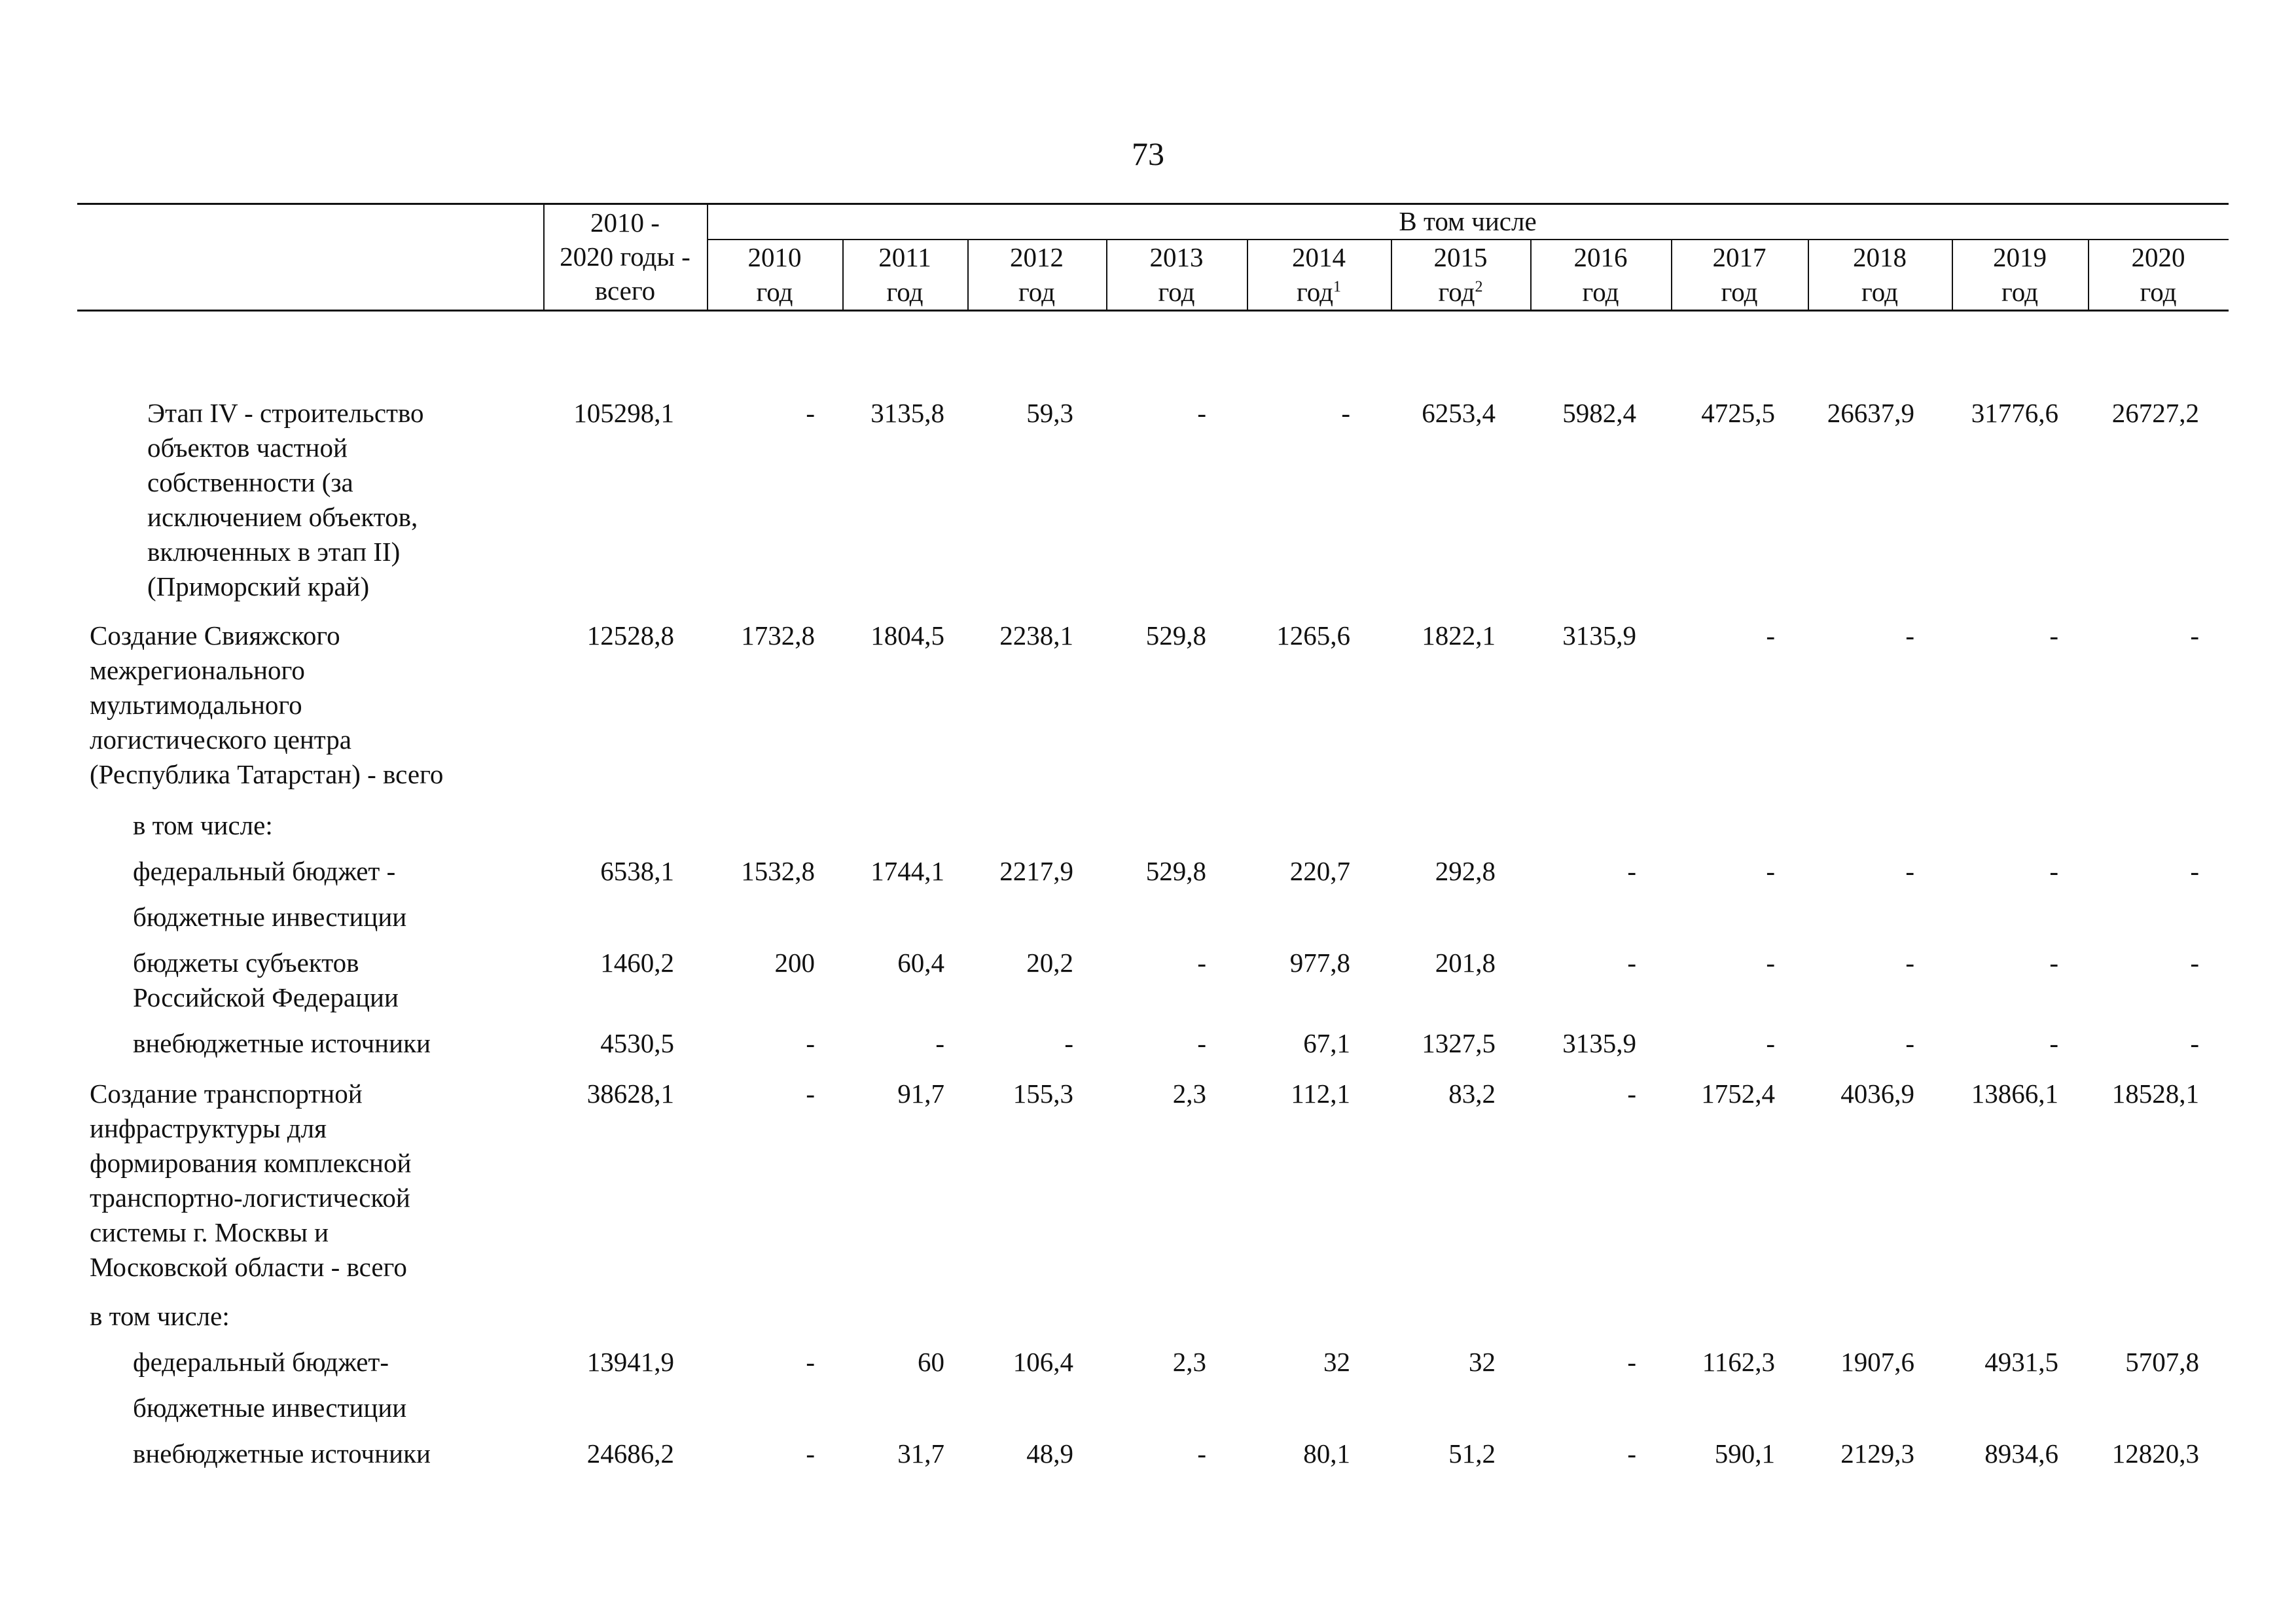 This screenshot has width=2296, height=1623. Describe the element at coordinates (1599, 1043) in the screenshot. I see `year-value: 3135,9` at that location.